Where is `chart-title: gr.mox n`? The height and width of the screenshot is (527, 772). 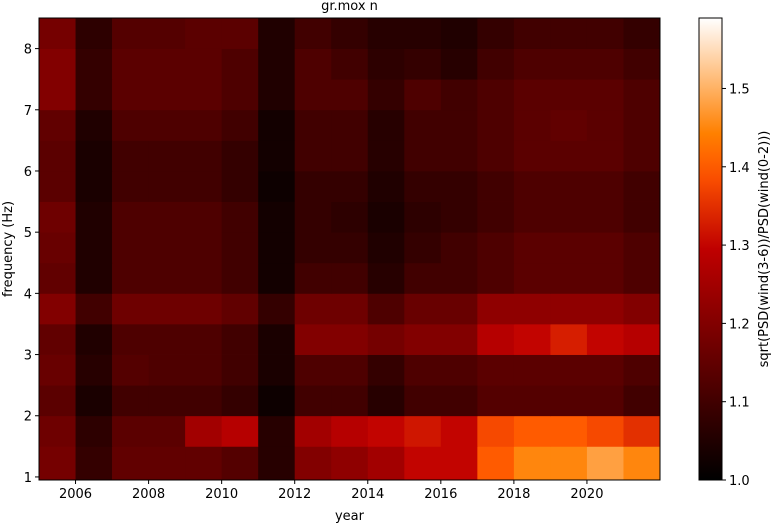
chart-title: gr.mox n is located at coordinates (349, 7).